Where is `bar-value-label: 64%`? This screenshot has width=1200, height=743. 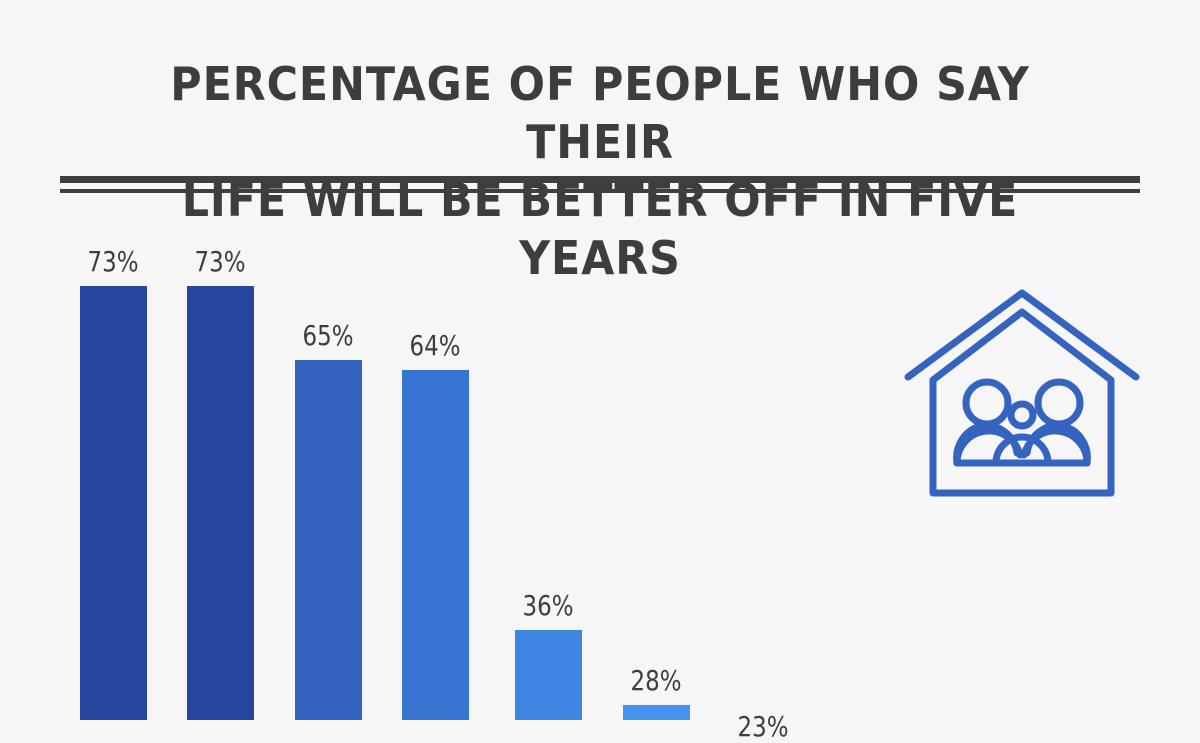 bar-value-label: 64% is located at coordinates (435, 345).